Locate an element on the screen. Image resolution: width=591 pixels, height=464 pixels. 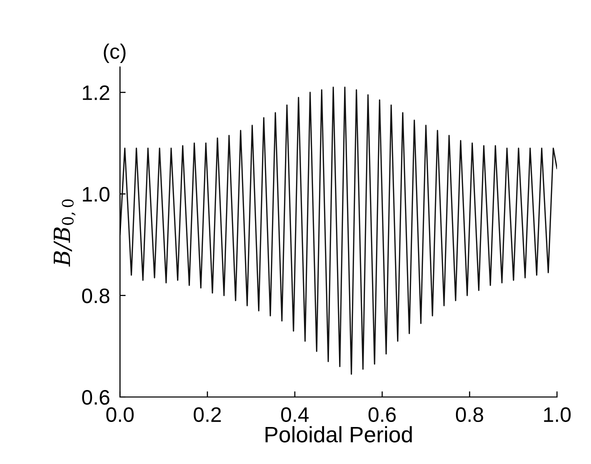
y-tick-label: 0.8 is located at coordinates (96, 296).